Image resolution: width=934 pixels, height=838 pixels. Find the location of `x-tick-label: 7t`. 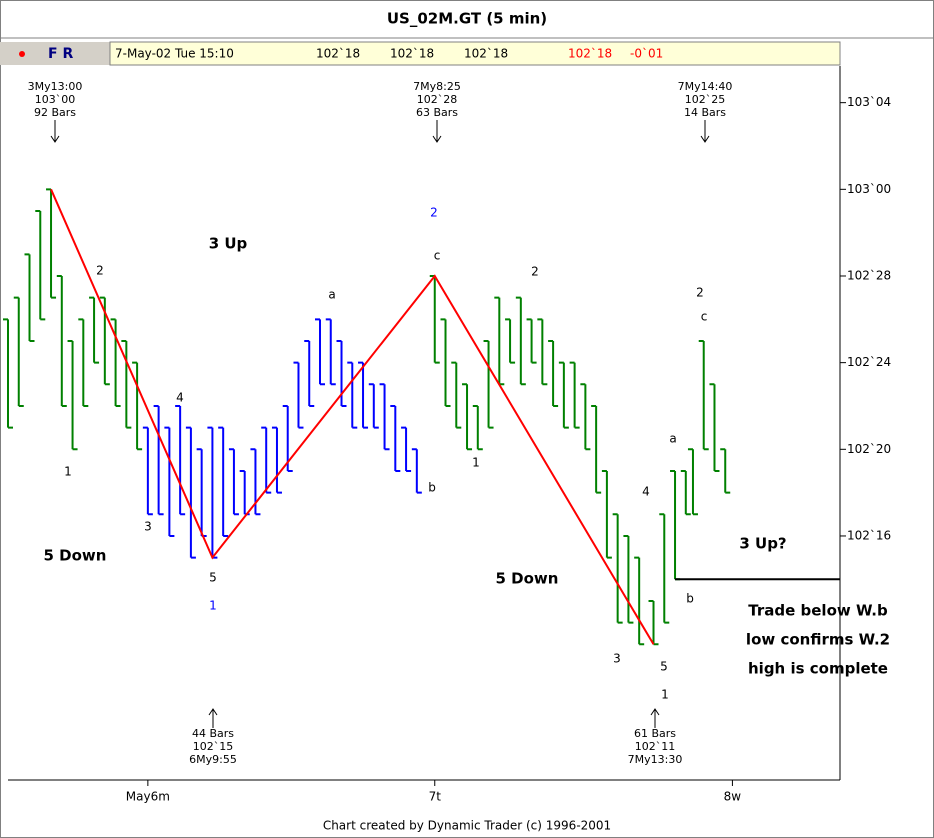

x-tick-label: 7t is located at coordinates (435, 797).